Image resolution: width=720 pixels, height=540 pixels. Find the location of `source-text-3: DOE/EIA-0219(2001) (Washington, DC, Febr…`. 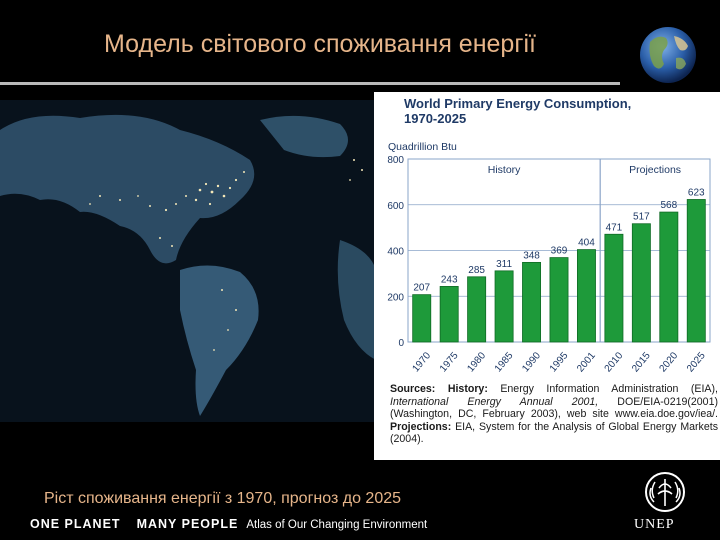

source-text-3: DOE/EIA-0219(2001) (Washington, DC, Febr… is located at coordinates (554, 408).